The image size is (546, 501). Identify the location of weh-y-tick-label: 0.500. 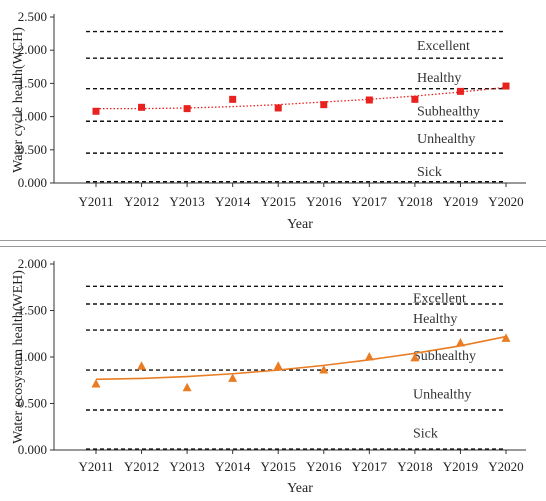
(32, 403).